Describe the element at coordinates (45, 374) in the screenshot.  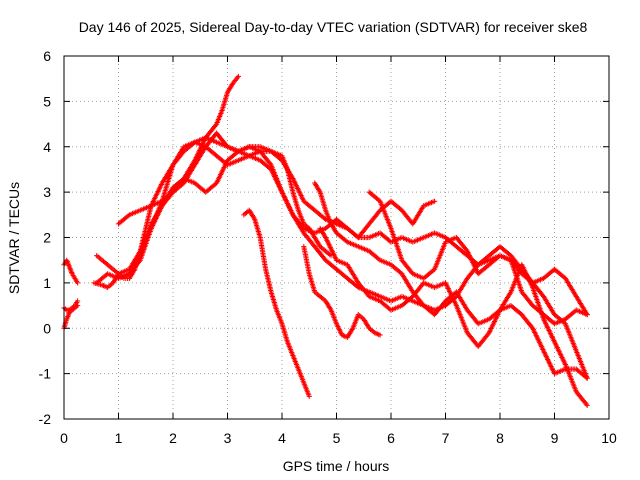
I see `y-tick-label: -1` at that location.